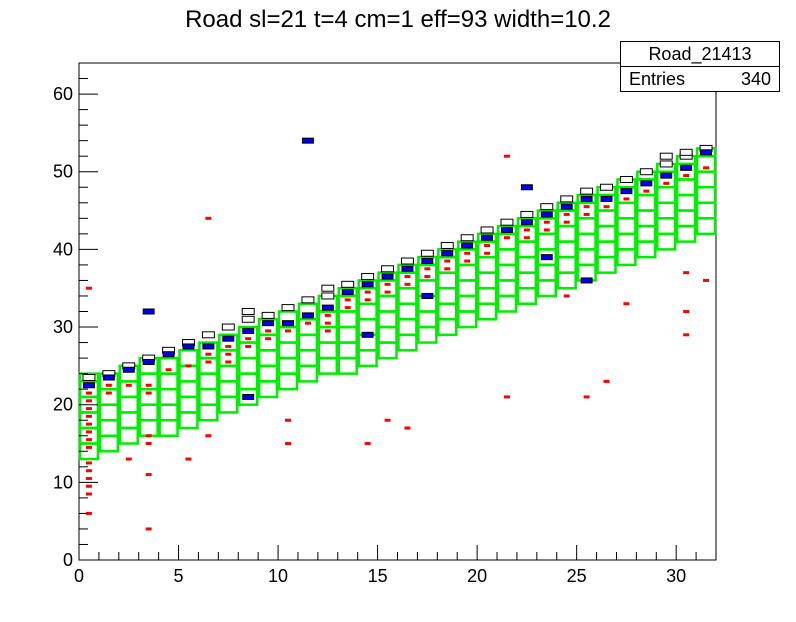  I want to click on y-tick-label: 40, so click(63, 249).